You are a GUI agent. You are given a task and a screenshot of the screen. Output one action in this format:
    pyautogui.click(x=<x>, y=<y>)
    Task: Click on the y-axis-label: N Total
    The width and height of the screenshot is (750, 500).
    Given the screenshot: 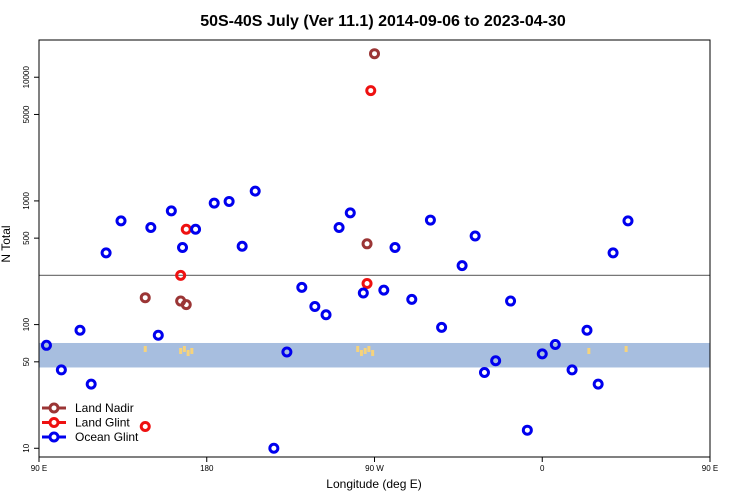 What is the action you would take?
    pyautogui.click(x=6, y=243)
    